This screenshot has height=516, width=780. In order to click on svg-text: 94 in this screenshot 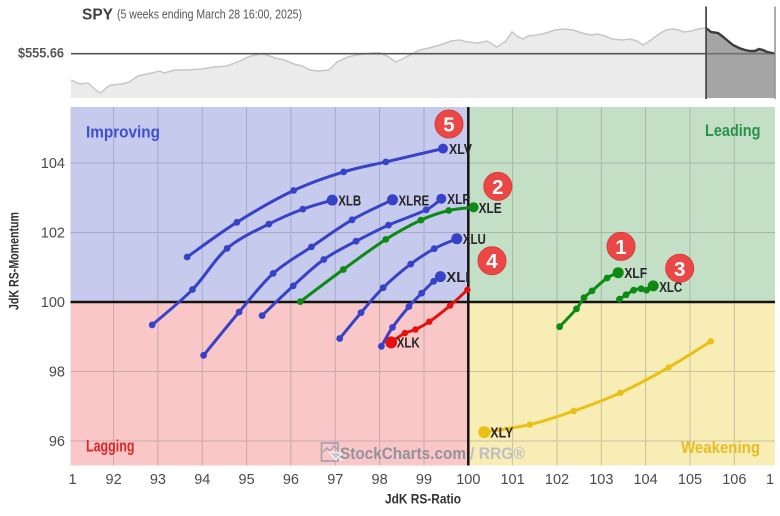, I will do `click(202, 480)`.